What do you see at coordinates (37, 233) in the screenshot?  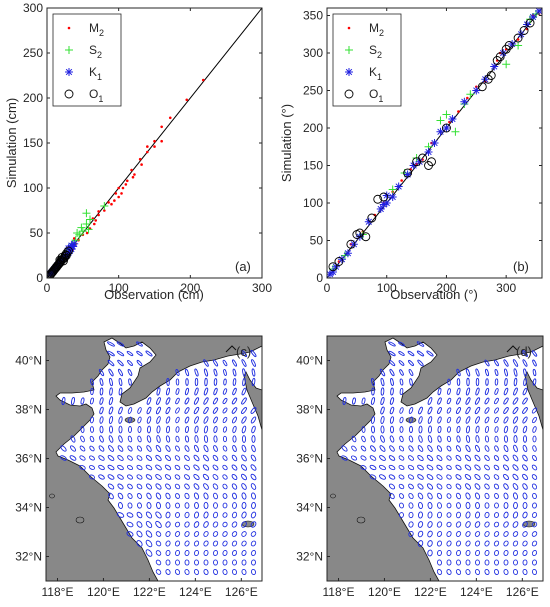 I see `a-ytick-label: 50` at bounding box center [37, 233].